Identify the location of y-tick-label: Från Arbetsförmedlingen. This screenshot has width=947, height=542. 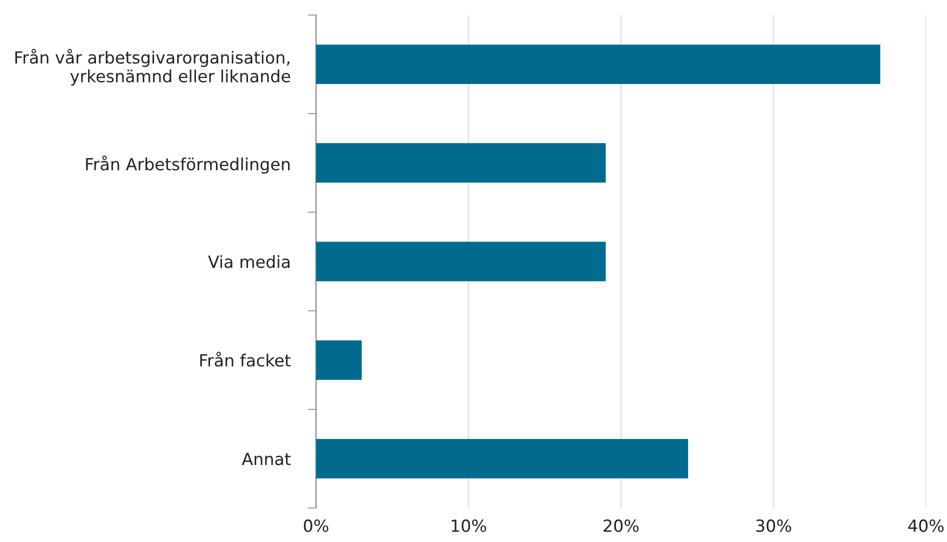
(188, 165).